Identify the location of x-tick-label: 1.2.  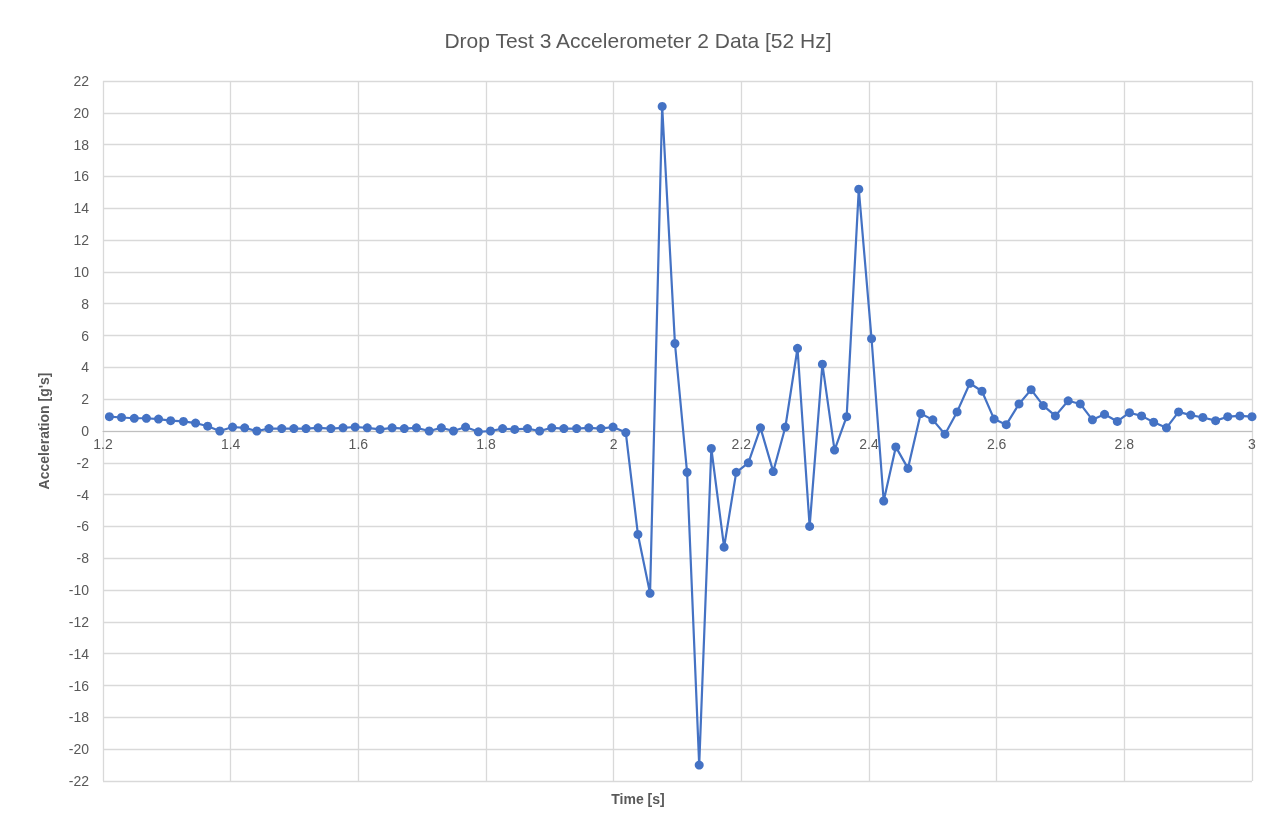
(103, 444).